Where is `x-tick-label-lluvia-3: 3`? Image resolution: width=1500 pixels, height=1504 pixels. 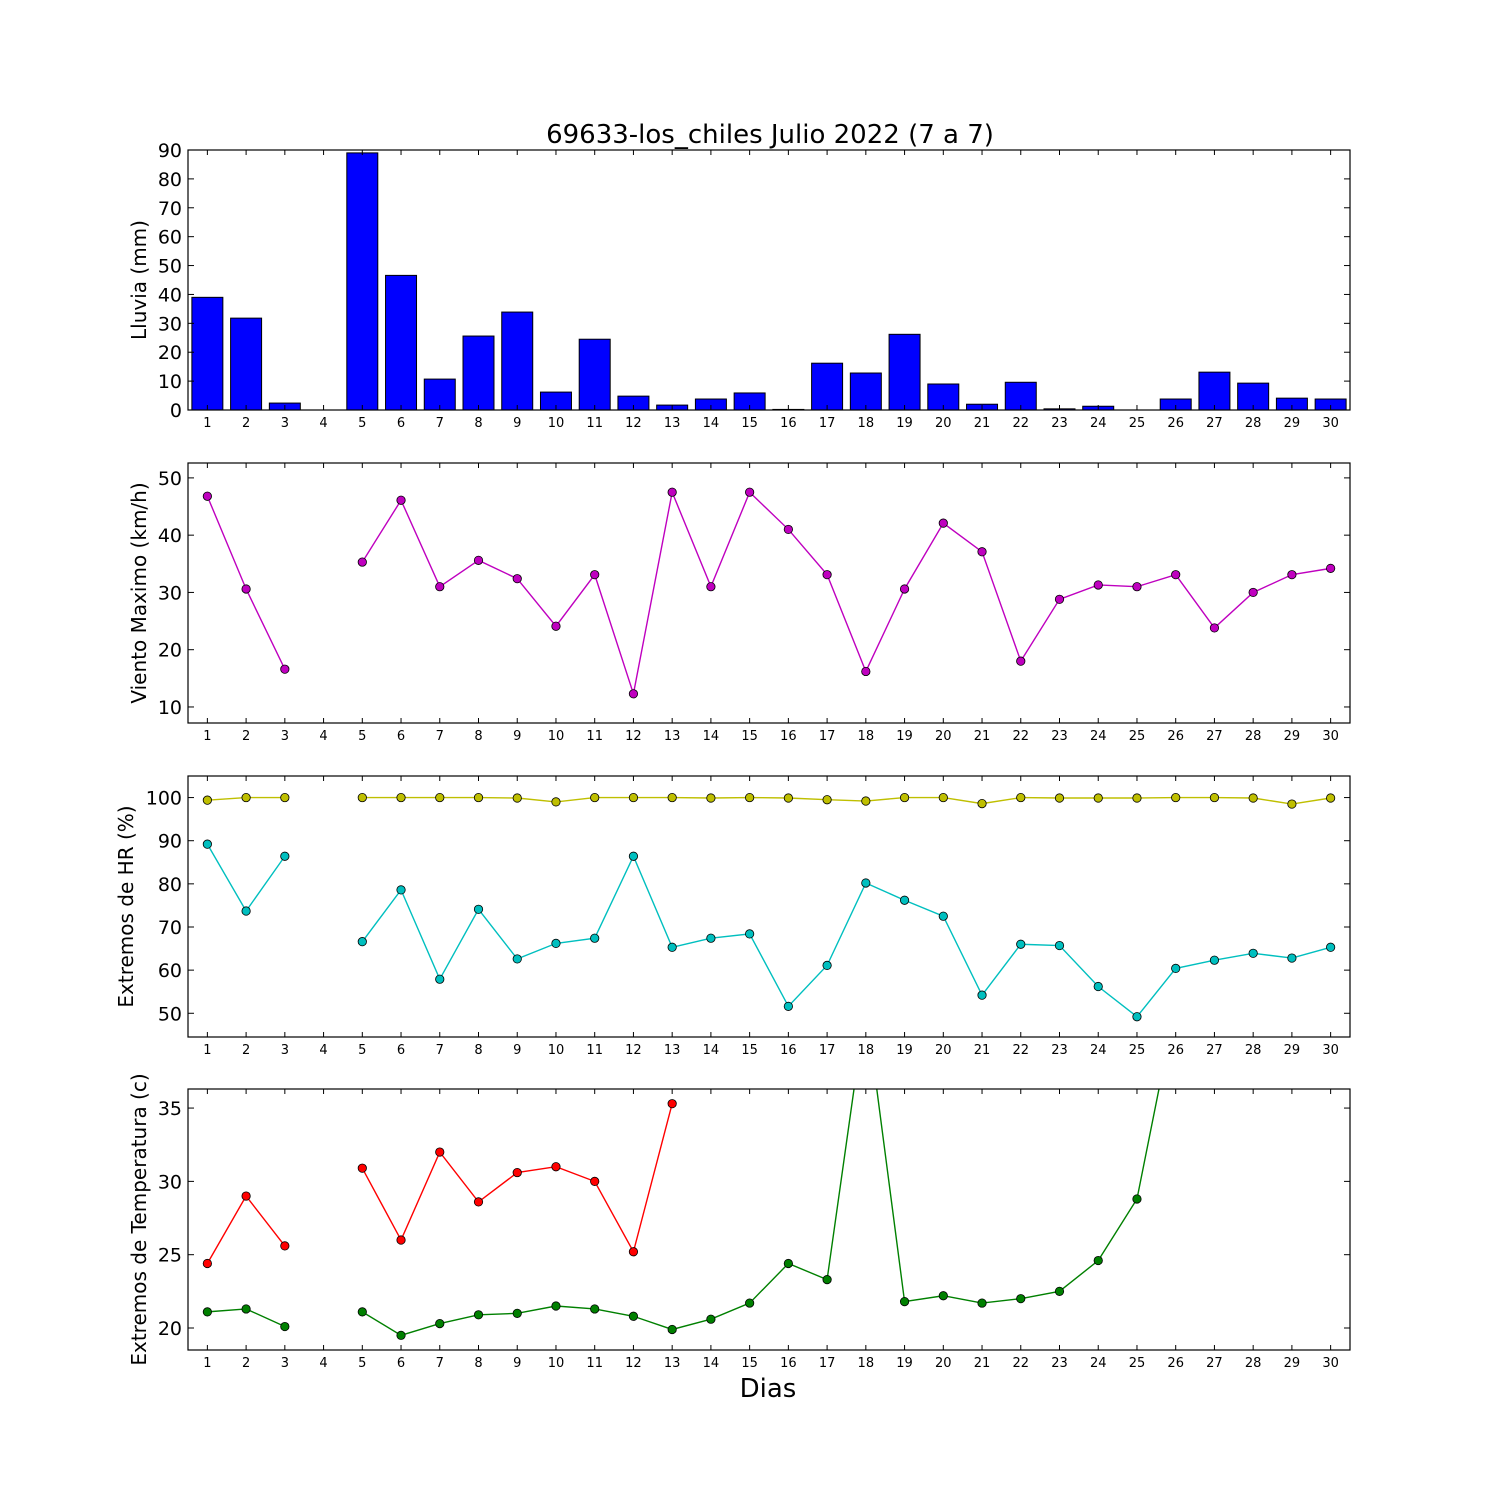
x-tick-label-lluvia-3: 3 is located at coordinates (285, 423).